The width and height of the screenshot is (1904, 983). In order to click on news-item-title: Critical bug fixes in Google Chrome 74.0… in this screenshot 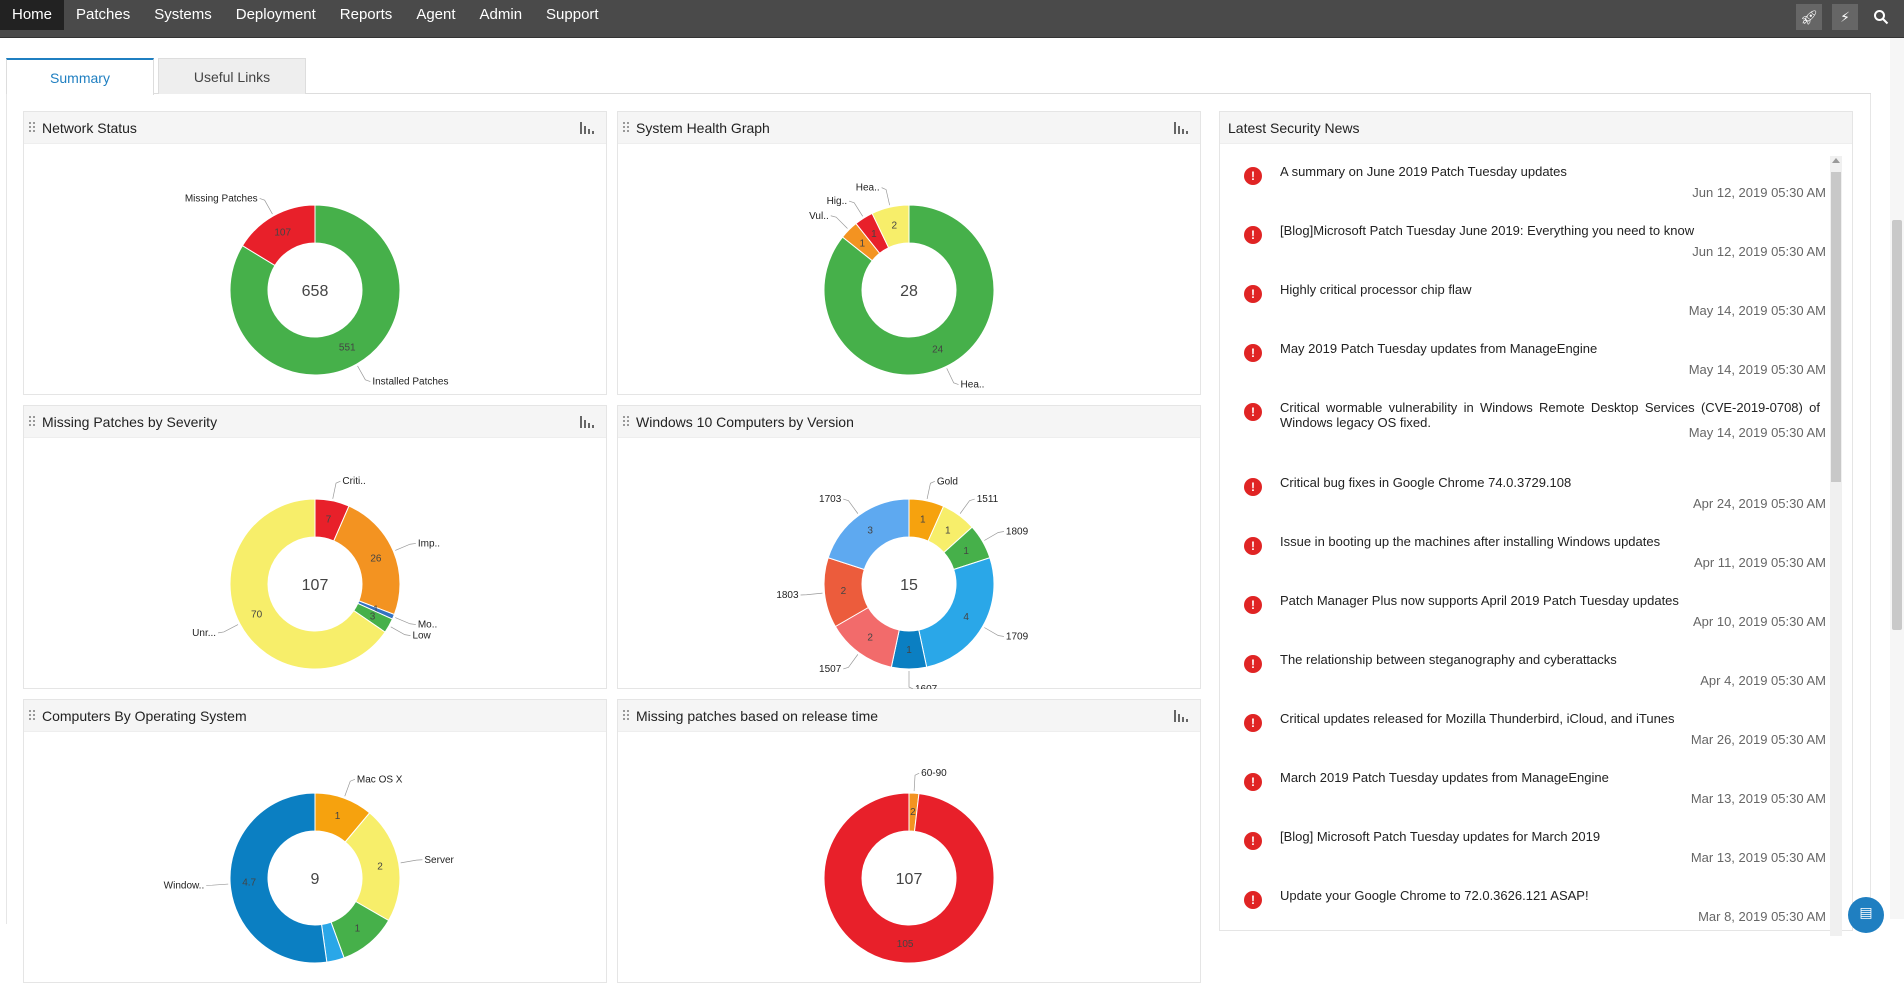, I will do `click(1426, 482)`.